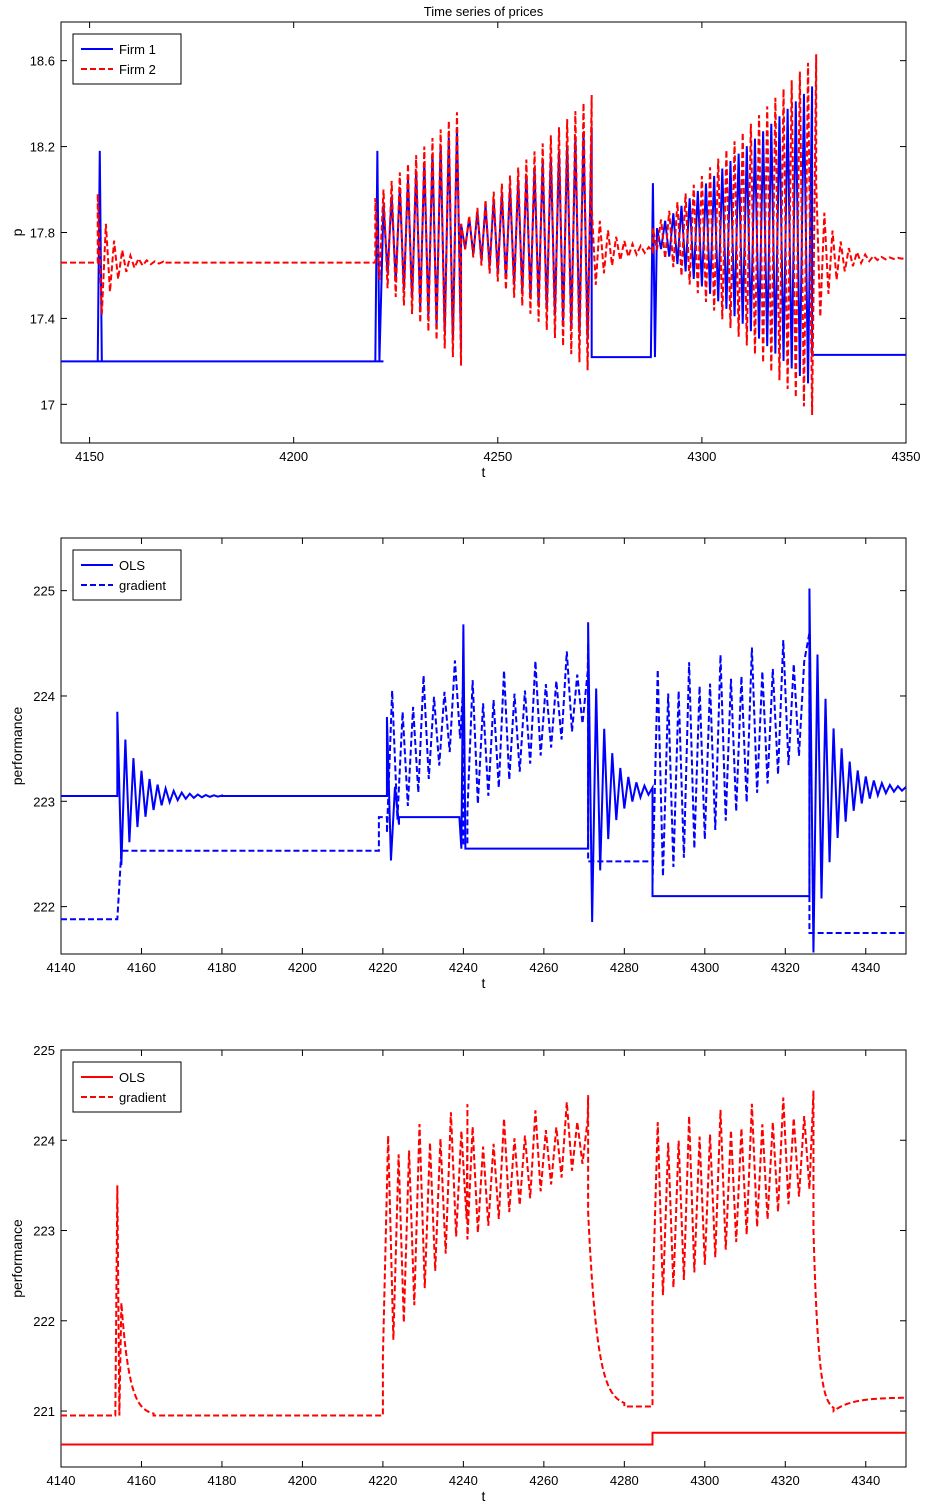  What do you see at coordinates (17, 232) in the screenshot?
I see `y-axis-label: p` at bounding box center [17, 232].